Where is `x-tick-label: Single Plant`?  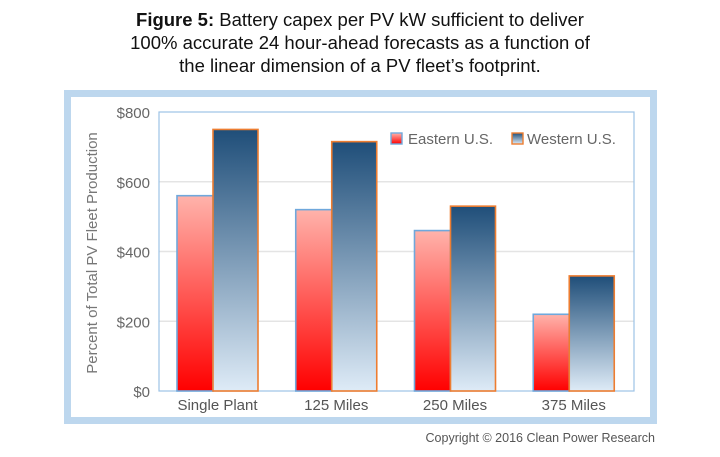 x-tick-label: Single Plant is located at coordinates (217, 405).